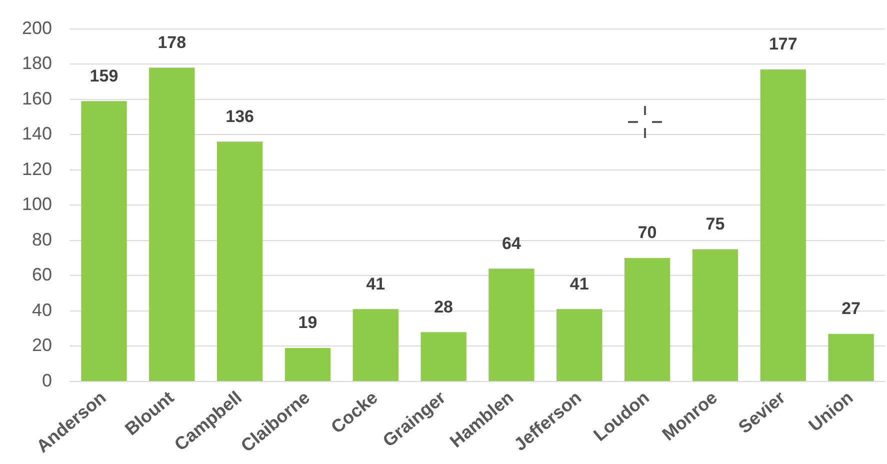 The image size is (887, 464). I want to click on data-label: 64, so click(512, 243).